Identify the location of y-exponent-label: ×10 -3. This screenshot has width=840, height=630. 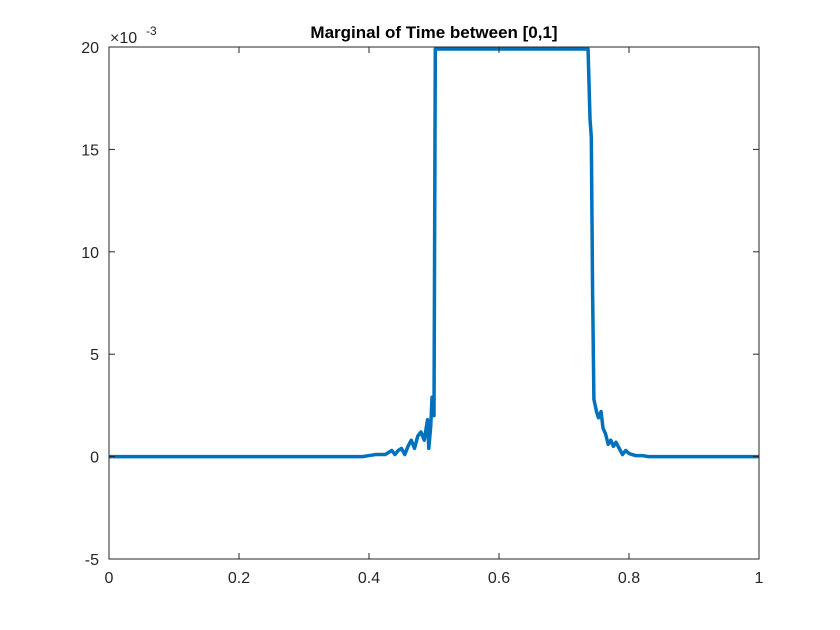
(133, 35).